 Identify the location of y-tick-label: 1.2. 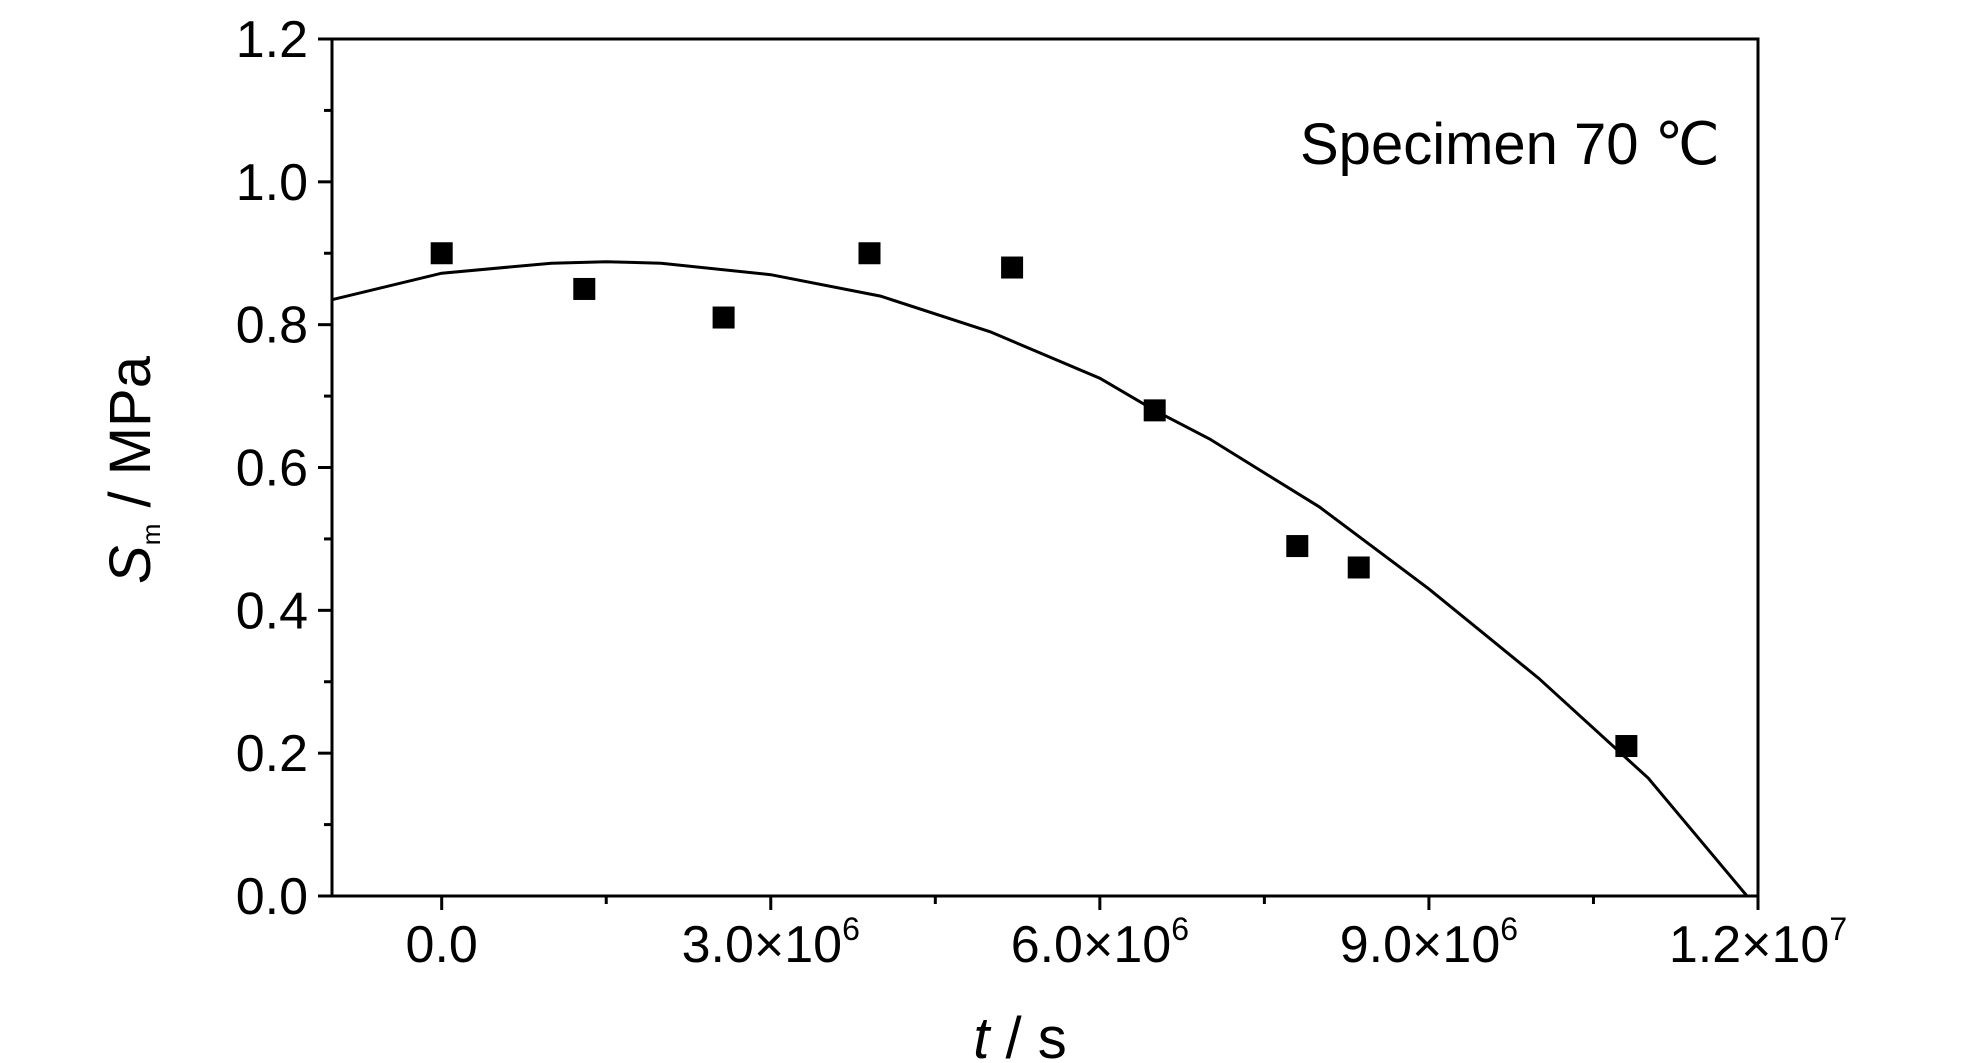
(272, 40).